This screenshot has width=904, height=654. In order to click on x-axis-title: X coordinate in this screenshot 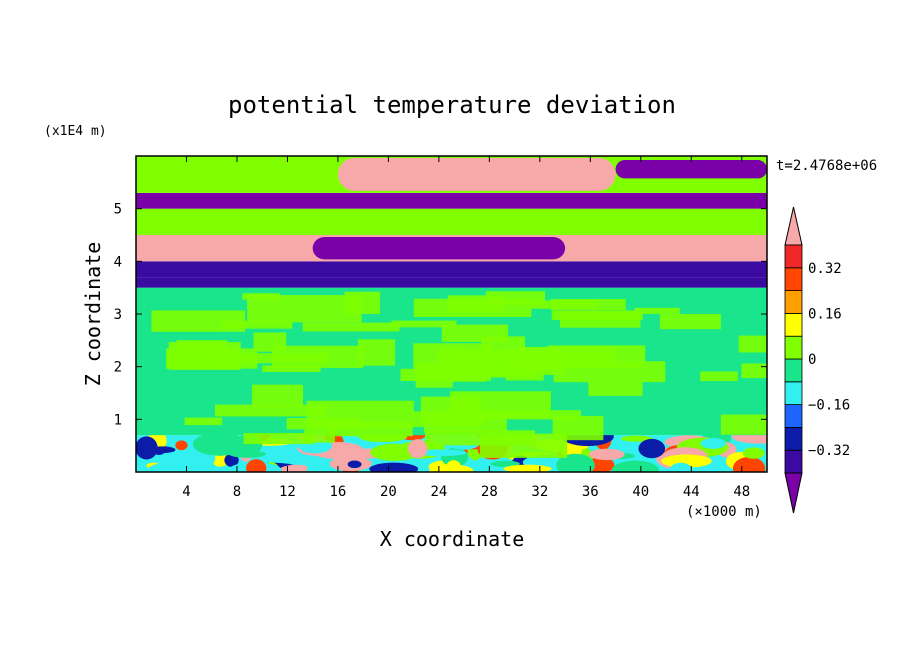, I will do `click(452, 539)`.